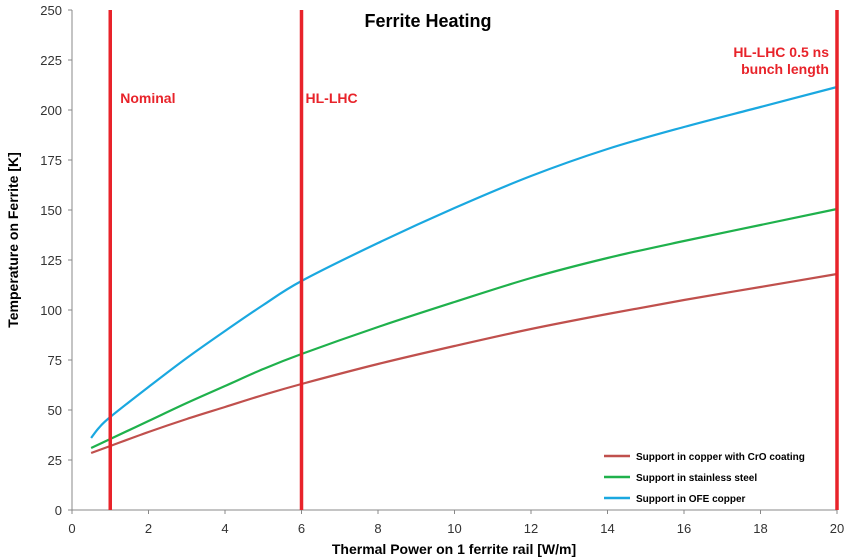 The height and width of the screenshot is (560, 851). I want to click on legend-label-2: Support in OFE copper, so click(691, 499).